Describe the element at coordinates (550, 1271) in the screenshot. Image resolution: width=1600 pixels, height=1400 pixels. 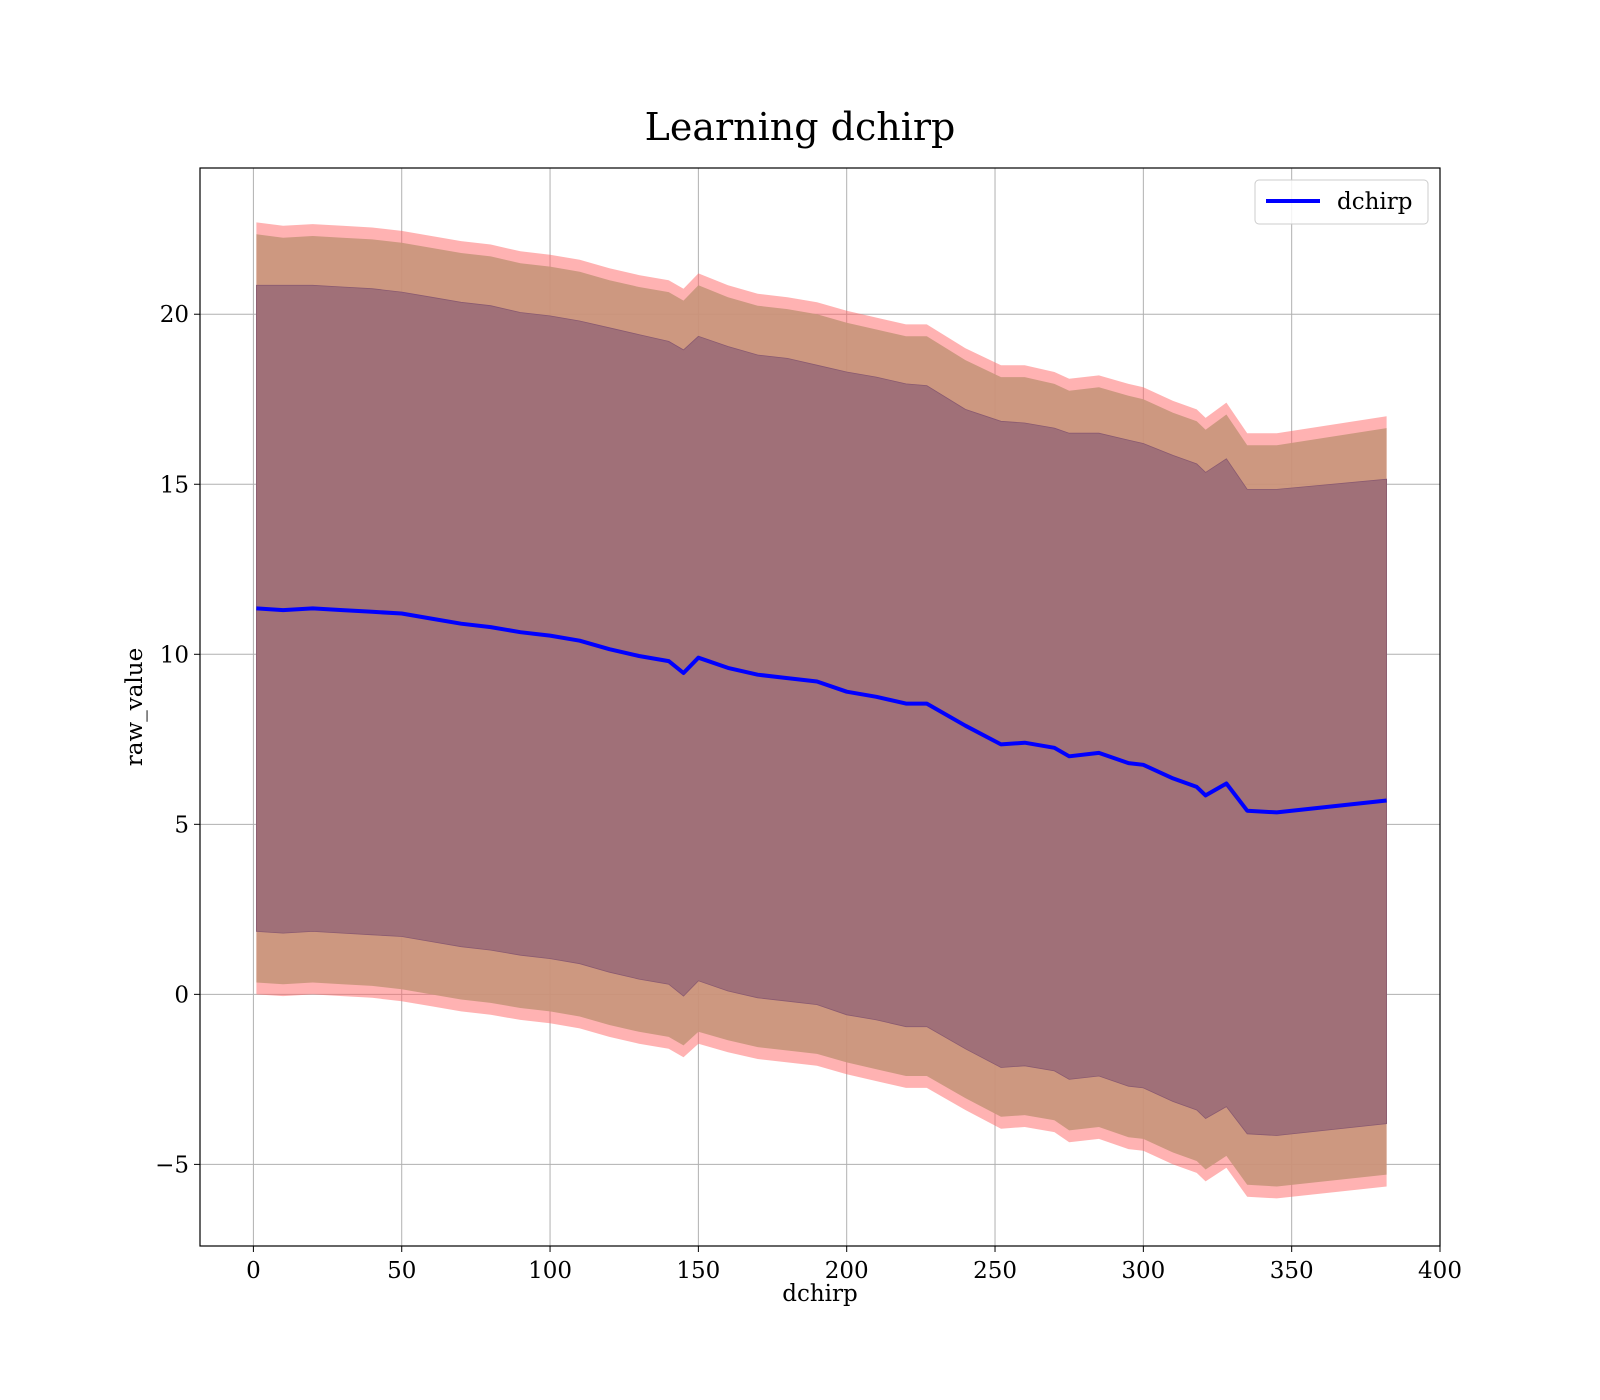
I see `x-tick-label: 100` at that location.